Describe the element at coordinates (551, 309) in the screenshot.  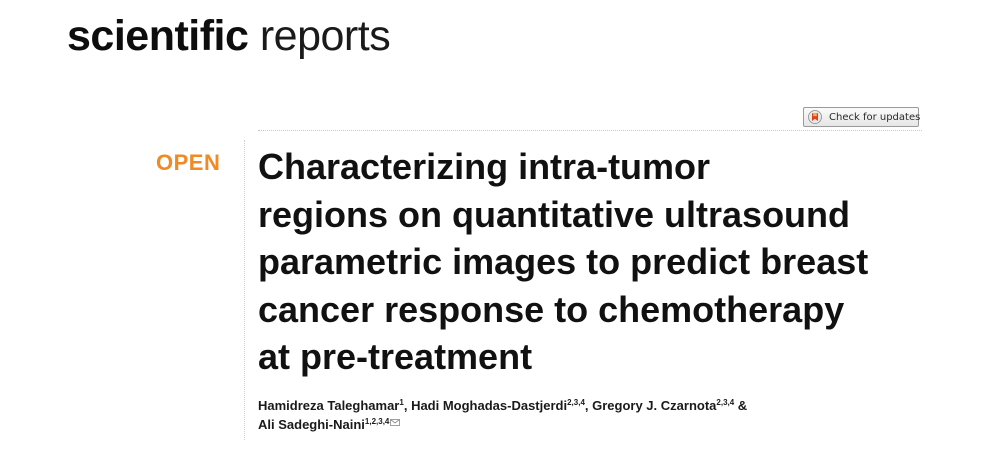
I see `title-line: cancer response to chemotherapy` at that location.